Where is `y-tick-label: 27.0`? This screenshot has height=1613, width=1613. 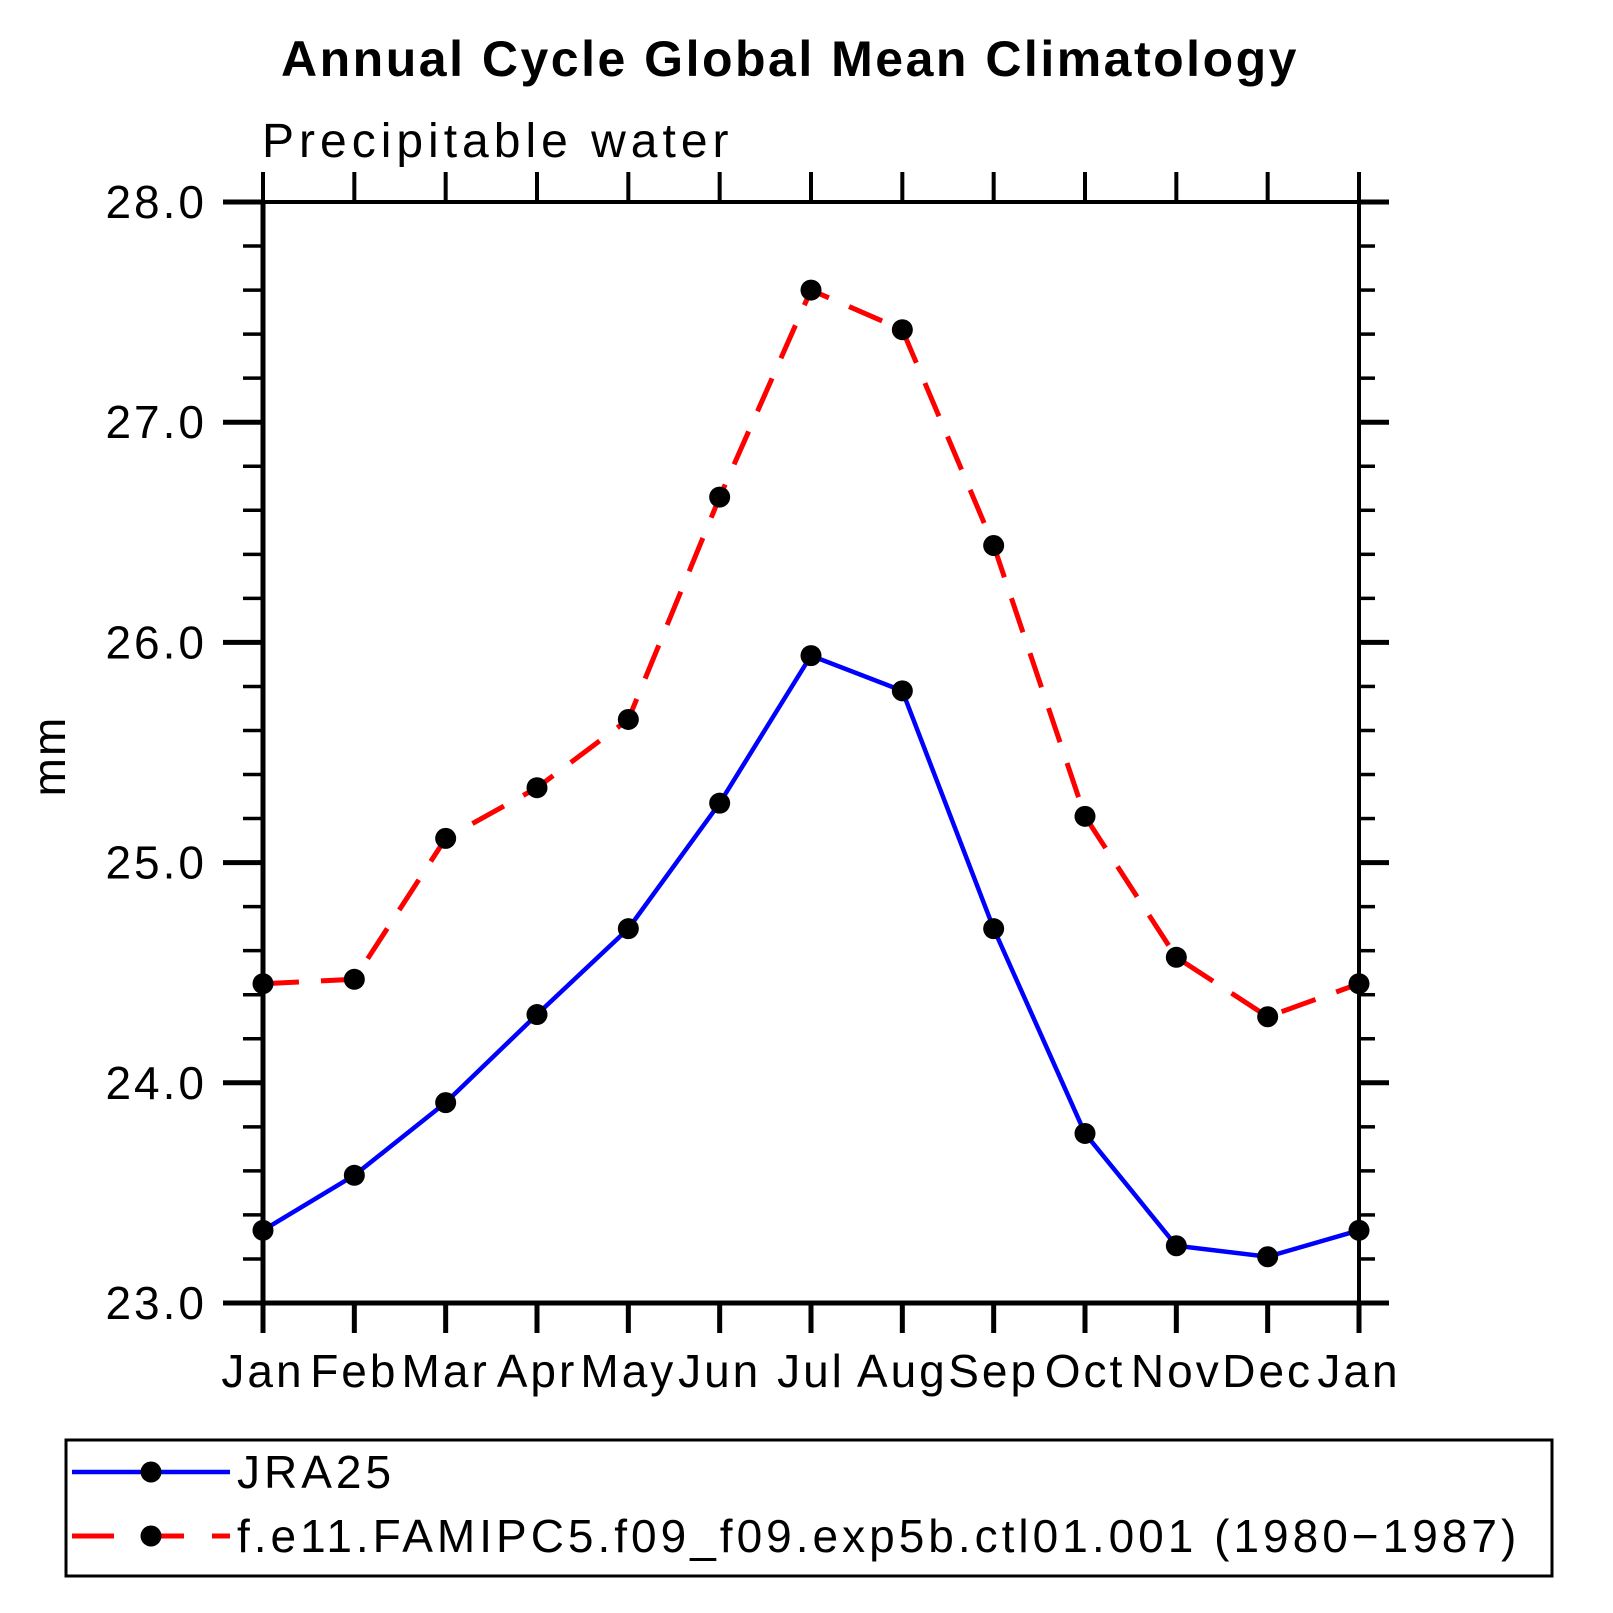
y-tick-label: 27.0 is located at coordinates (156, 422).